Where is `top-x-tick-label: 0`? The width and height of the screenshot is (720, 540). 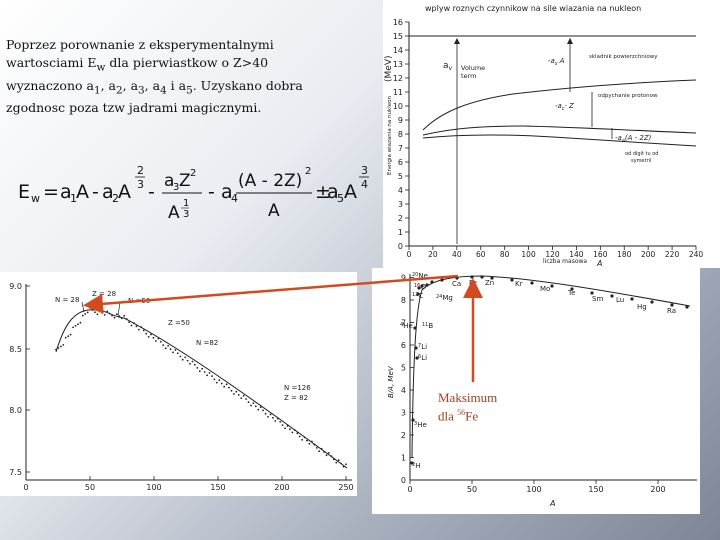
top-x-tick-label: 0 is located at coordinates (409, 254).